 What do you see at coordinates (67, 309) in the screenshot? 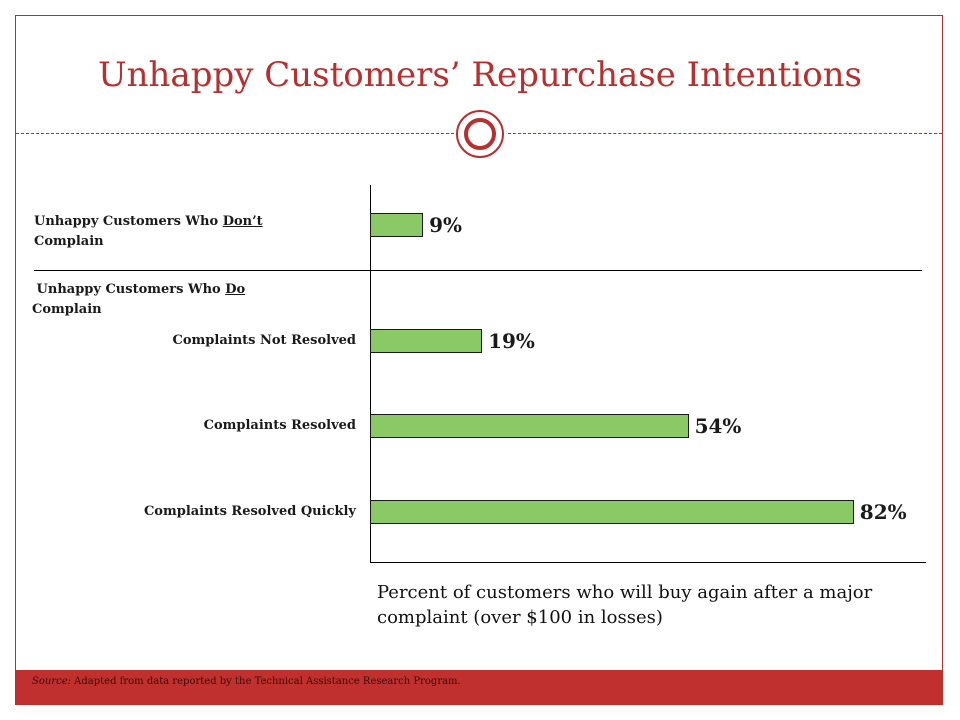
I see `group-do-suffix: Complain` at bounding box center [67, 309].